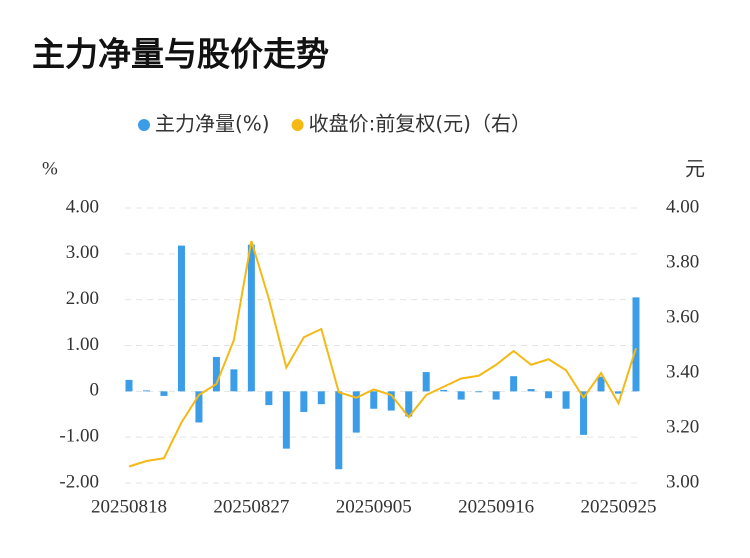  Describe the element at coordinates (95, 390) in the screenshot. I see `y-tick-label: 0` at that location.